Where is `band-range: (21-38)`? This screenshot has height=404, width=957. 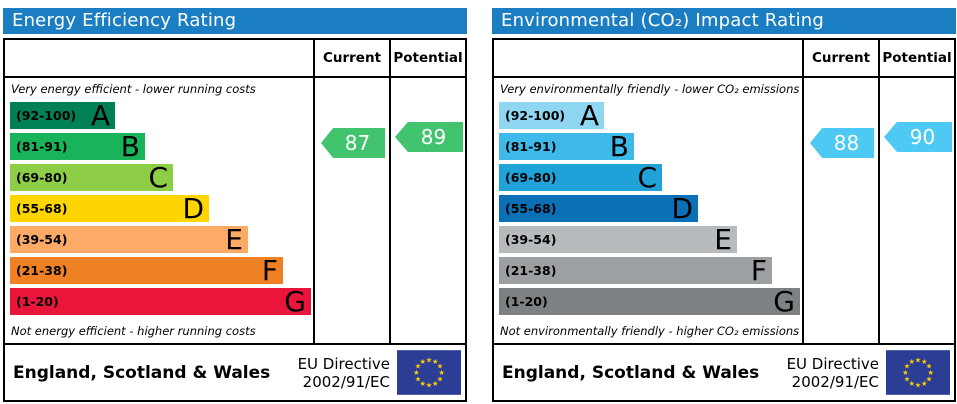
band-range: (21-38) is located at coordinates (42, 270).